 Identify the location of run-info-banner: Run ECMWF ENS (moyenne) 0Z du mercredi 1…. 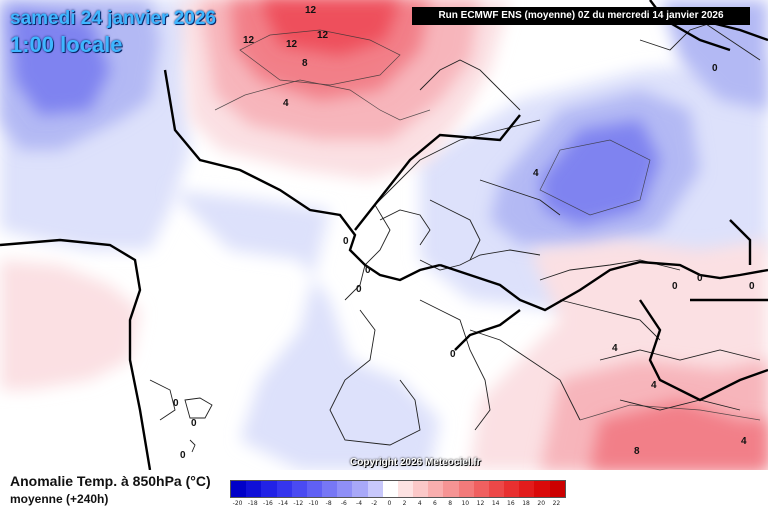
(581, 16).